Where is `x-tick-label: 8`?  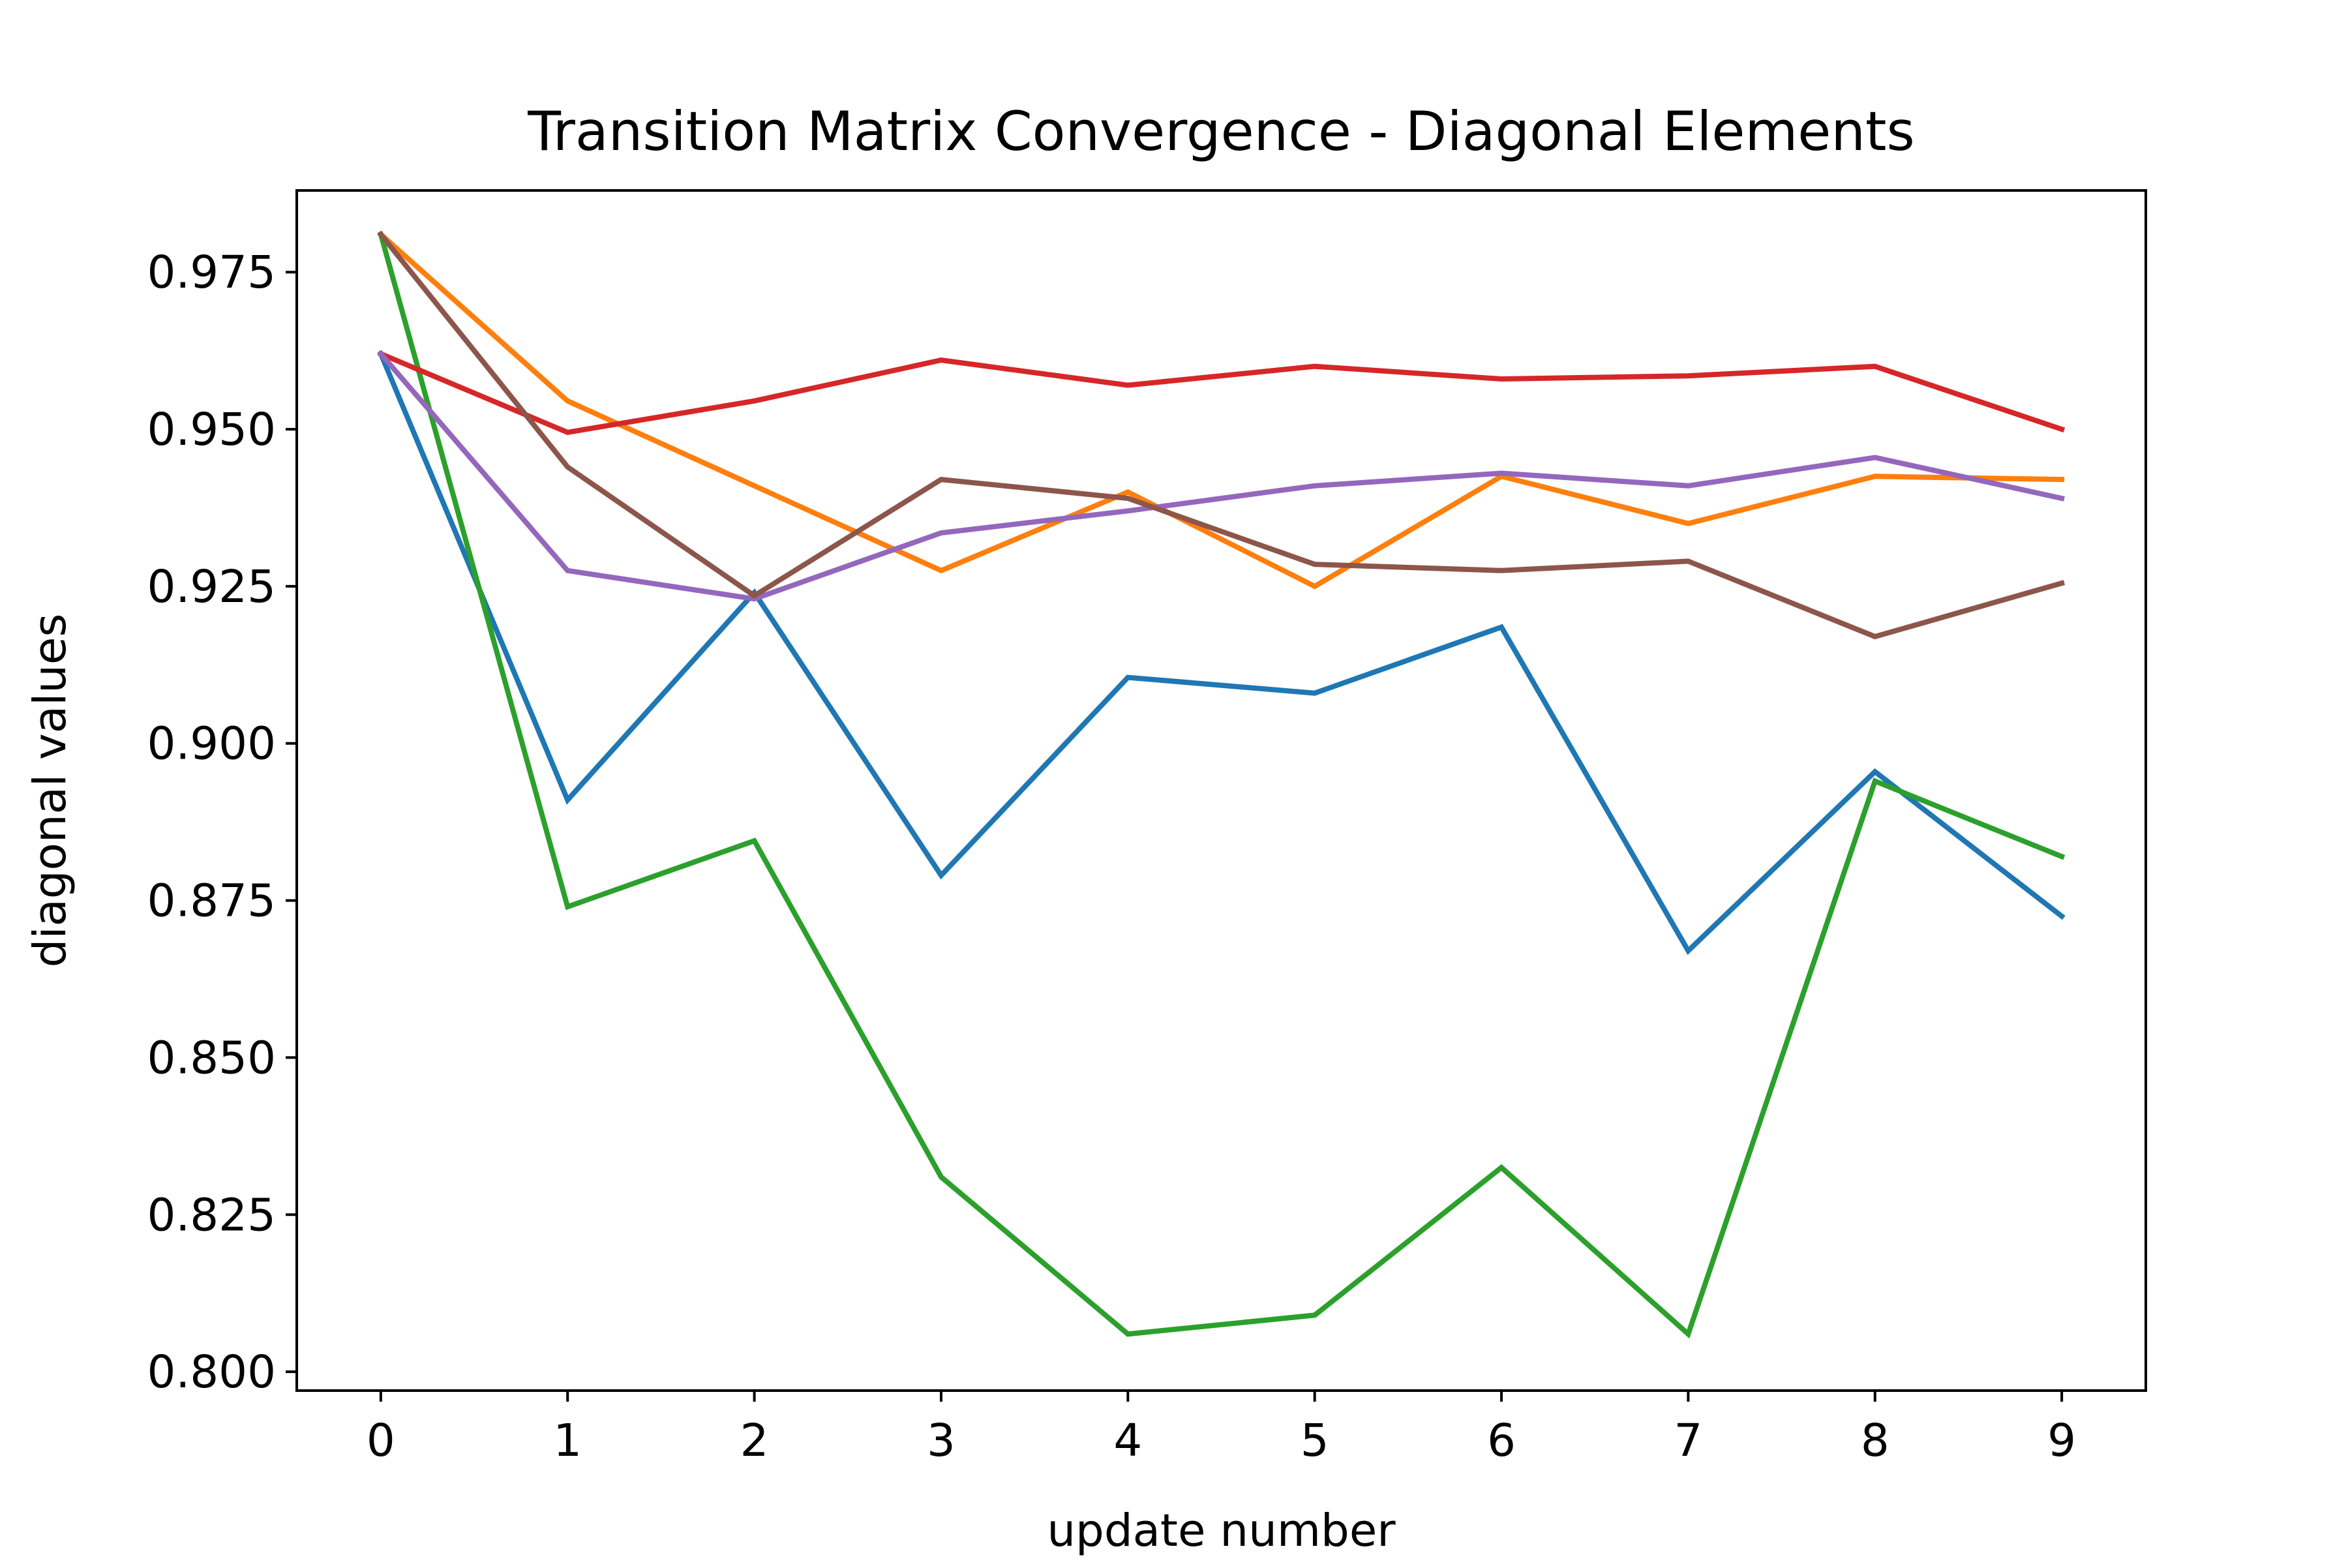
x-tick-label: 8 is located at coordinates (1875, 1441).